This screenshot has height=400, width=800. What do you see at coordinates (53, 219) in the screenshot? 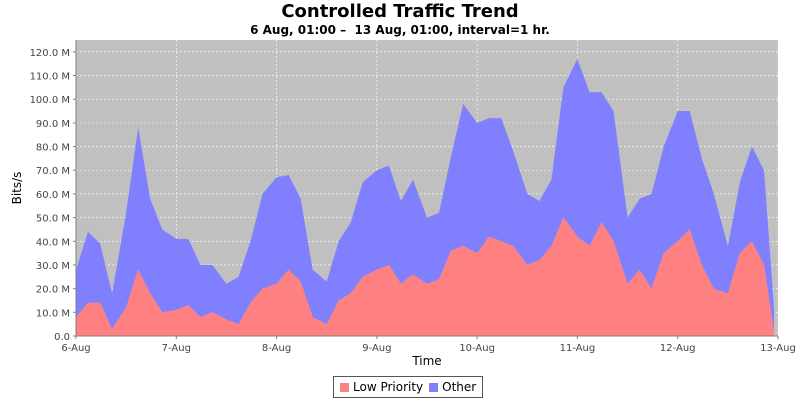
I see `y-tick-label: 50.0 M` at bounding box center [53, 219].